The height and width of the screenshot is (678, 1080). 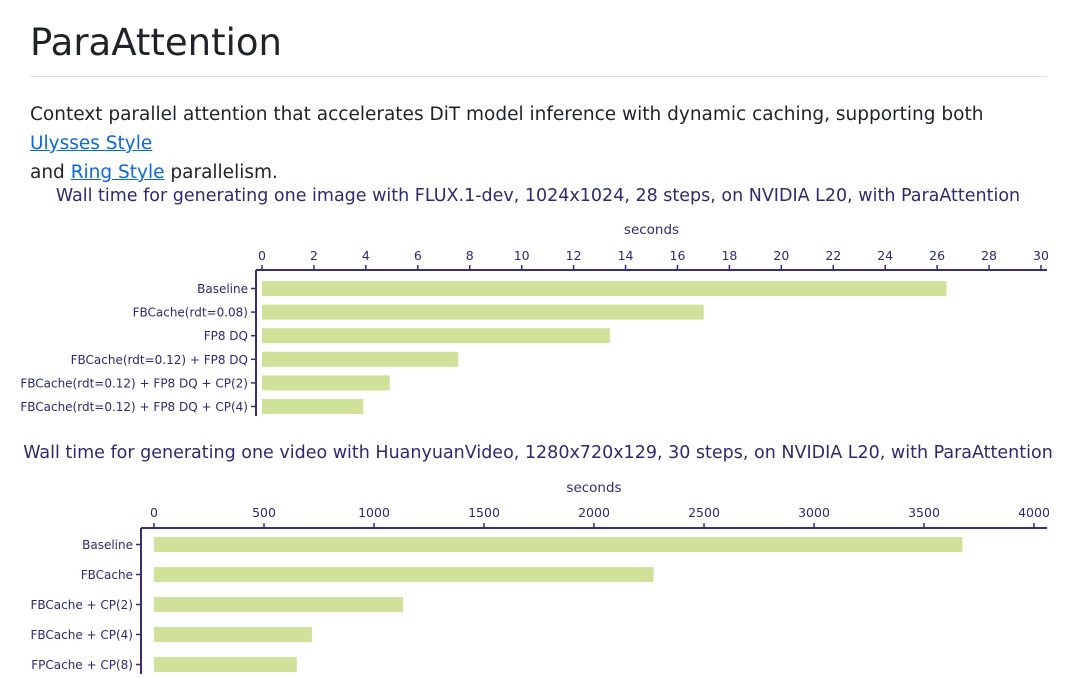 What do you see at coordinates (729, 255) in the screenshot?
I see `x-tick-label: 18` at bounding box center [729, 255].